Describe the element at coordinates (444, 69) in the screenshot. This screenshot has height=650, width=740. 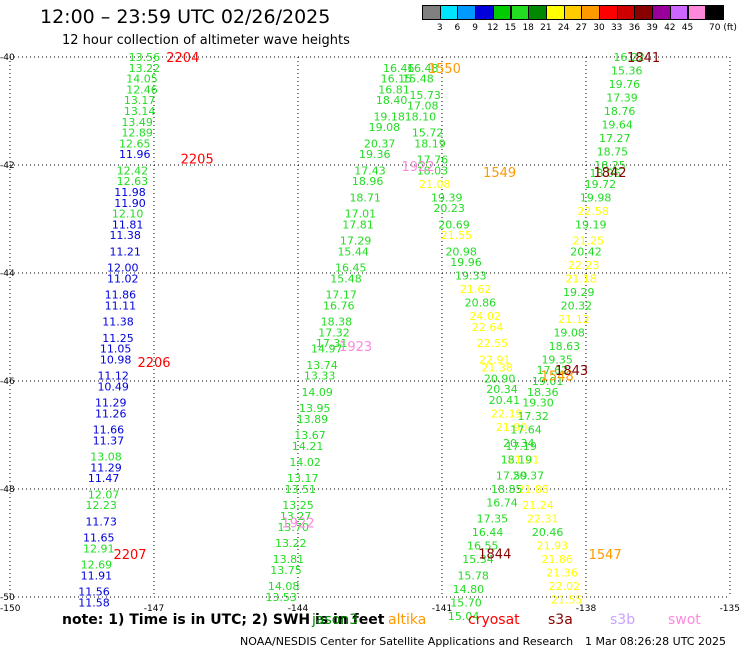
I see `time-label: 1550` at that location.